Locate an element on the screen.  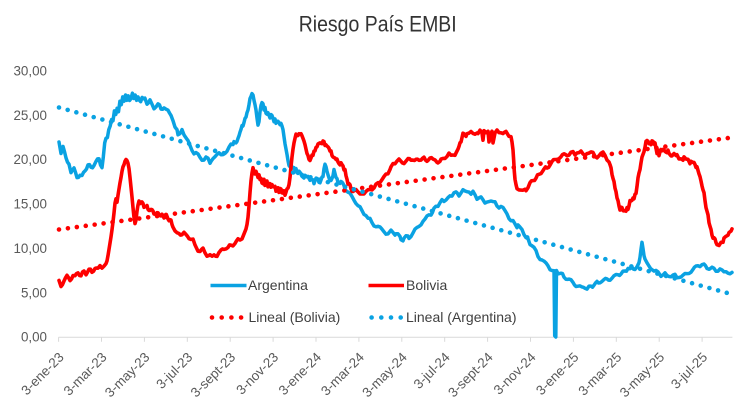
svg-text: 0,00 is located at coordinates (34, 337).